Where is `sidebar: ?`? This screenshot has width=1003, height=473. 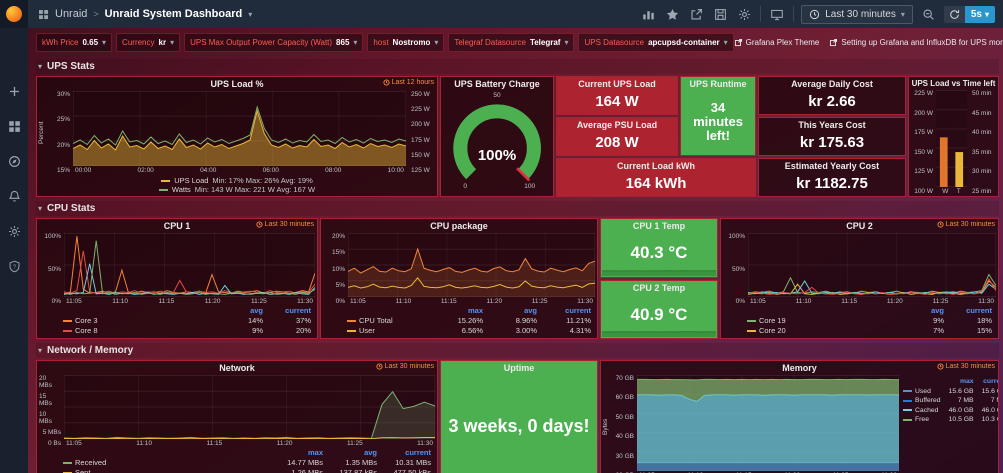
sidebar: ? is located at coordinates (14, 250).